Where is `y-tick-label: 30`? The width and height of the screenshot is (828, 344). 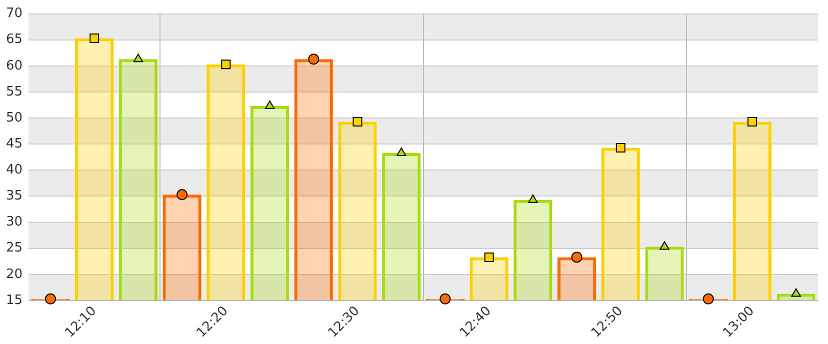 y-tick-label: 30 is located at coordinates (14, 222).